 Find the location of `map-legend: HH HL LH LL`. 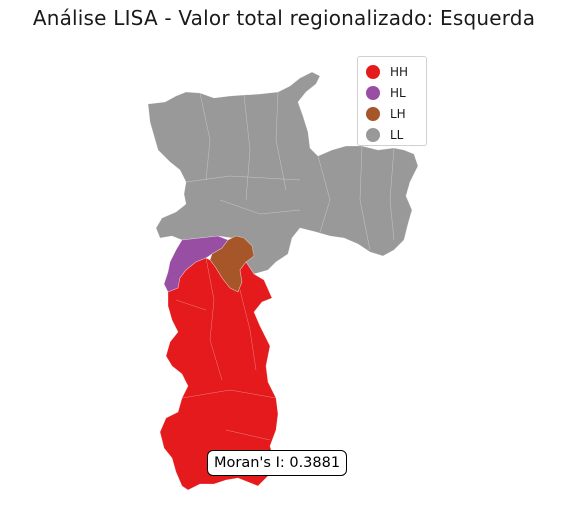

map-legend: HH HL LH LL is located at coordinates (392, 101).